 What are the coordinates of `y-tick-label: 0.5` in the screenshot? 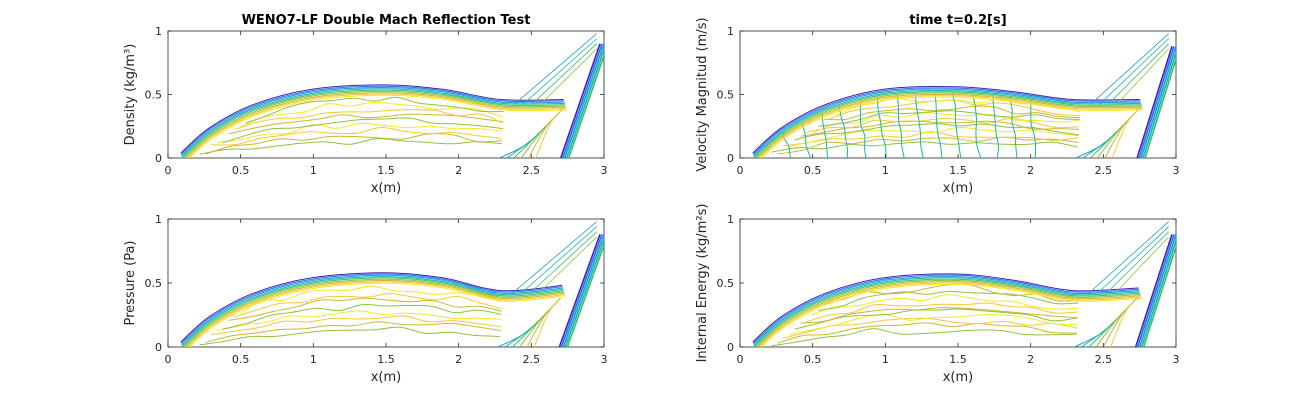 It's located at (726, 283).